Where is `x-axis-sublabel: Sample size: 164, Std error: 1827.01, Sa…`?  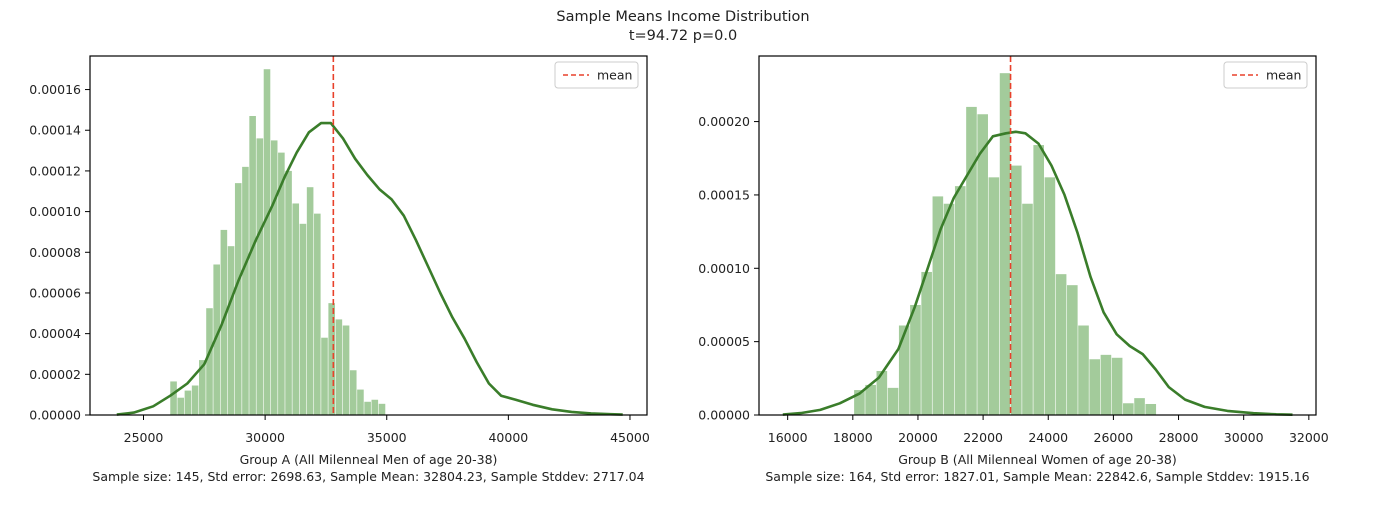 x-axis-sublabel: Sample size: 164, Std error: 1827.01, Sa… is located at coordinates (1037, 476).